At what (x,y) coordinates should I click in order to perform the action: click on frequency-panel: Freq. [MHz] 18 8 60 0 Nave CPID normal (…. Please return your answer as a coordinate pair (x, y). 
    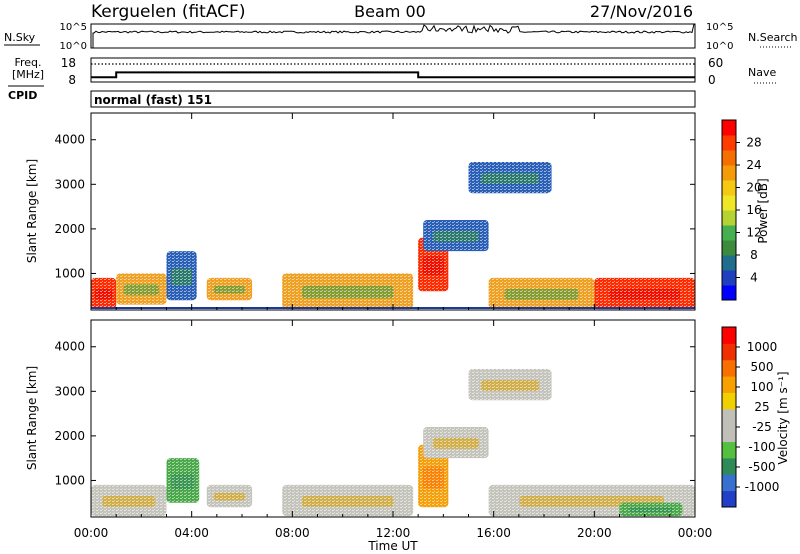
    Looking at the image, I should click on (392, 82).